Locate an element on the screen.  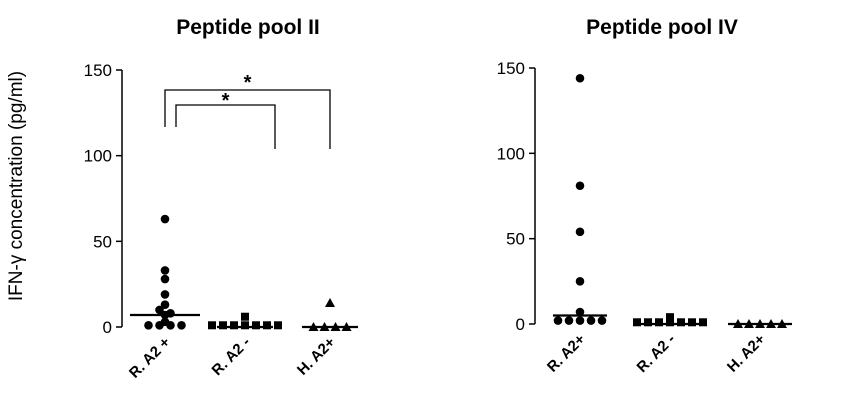
x-tick-label: R. A2 + is located at coordinates (150, 358).